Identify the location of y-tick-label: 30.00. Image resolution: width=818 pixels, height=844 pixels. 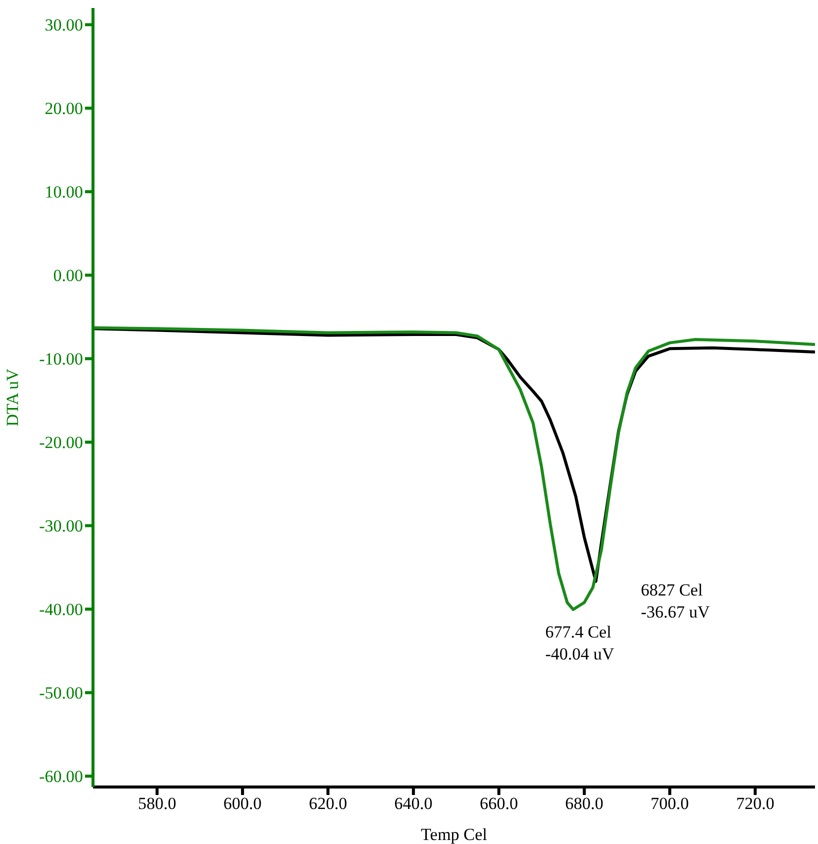
(63, 25).